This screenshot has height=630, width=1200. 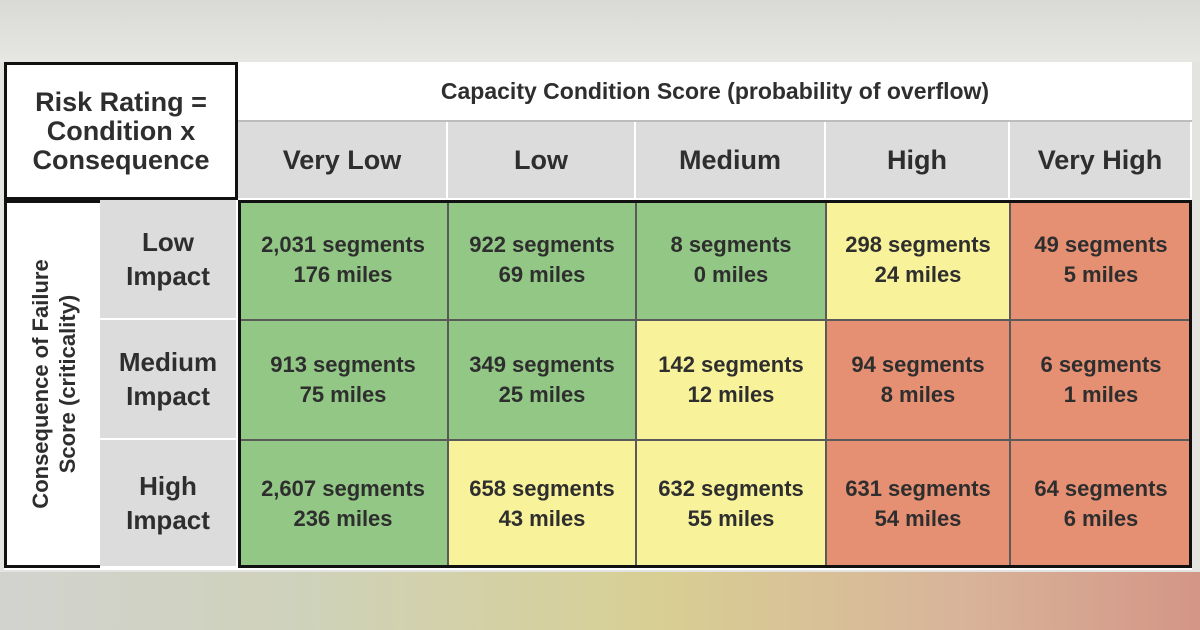 What do you see at coordinates (731, 161) in the screenshot?
I see `column-header-medium: Medium` at bounding box center [731, 161].